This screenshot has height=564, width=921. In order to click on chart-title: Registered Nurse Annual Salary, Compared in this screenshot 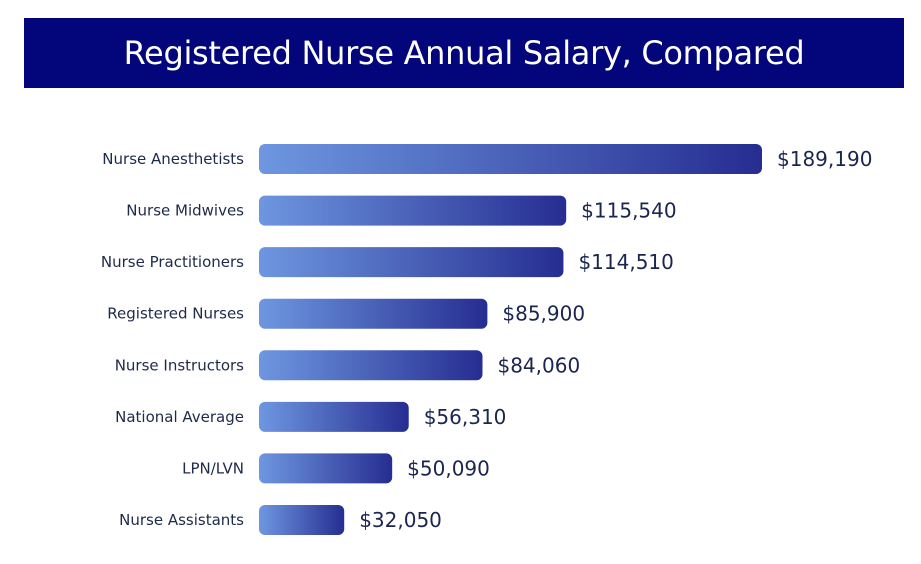, I will do `click(464, 53)`.